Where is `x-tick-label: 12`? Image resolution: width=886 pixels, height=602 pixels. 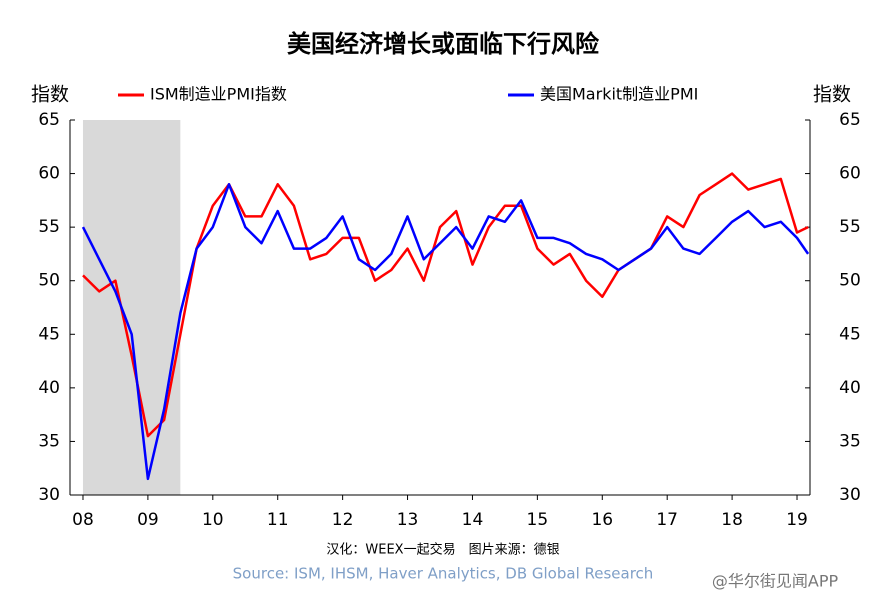
x-tick-label: 12 is located at coordinates (343, 520).